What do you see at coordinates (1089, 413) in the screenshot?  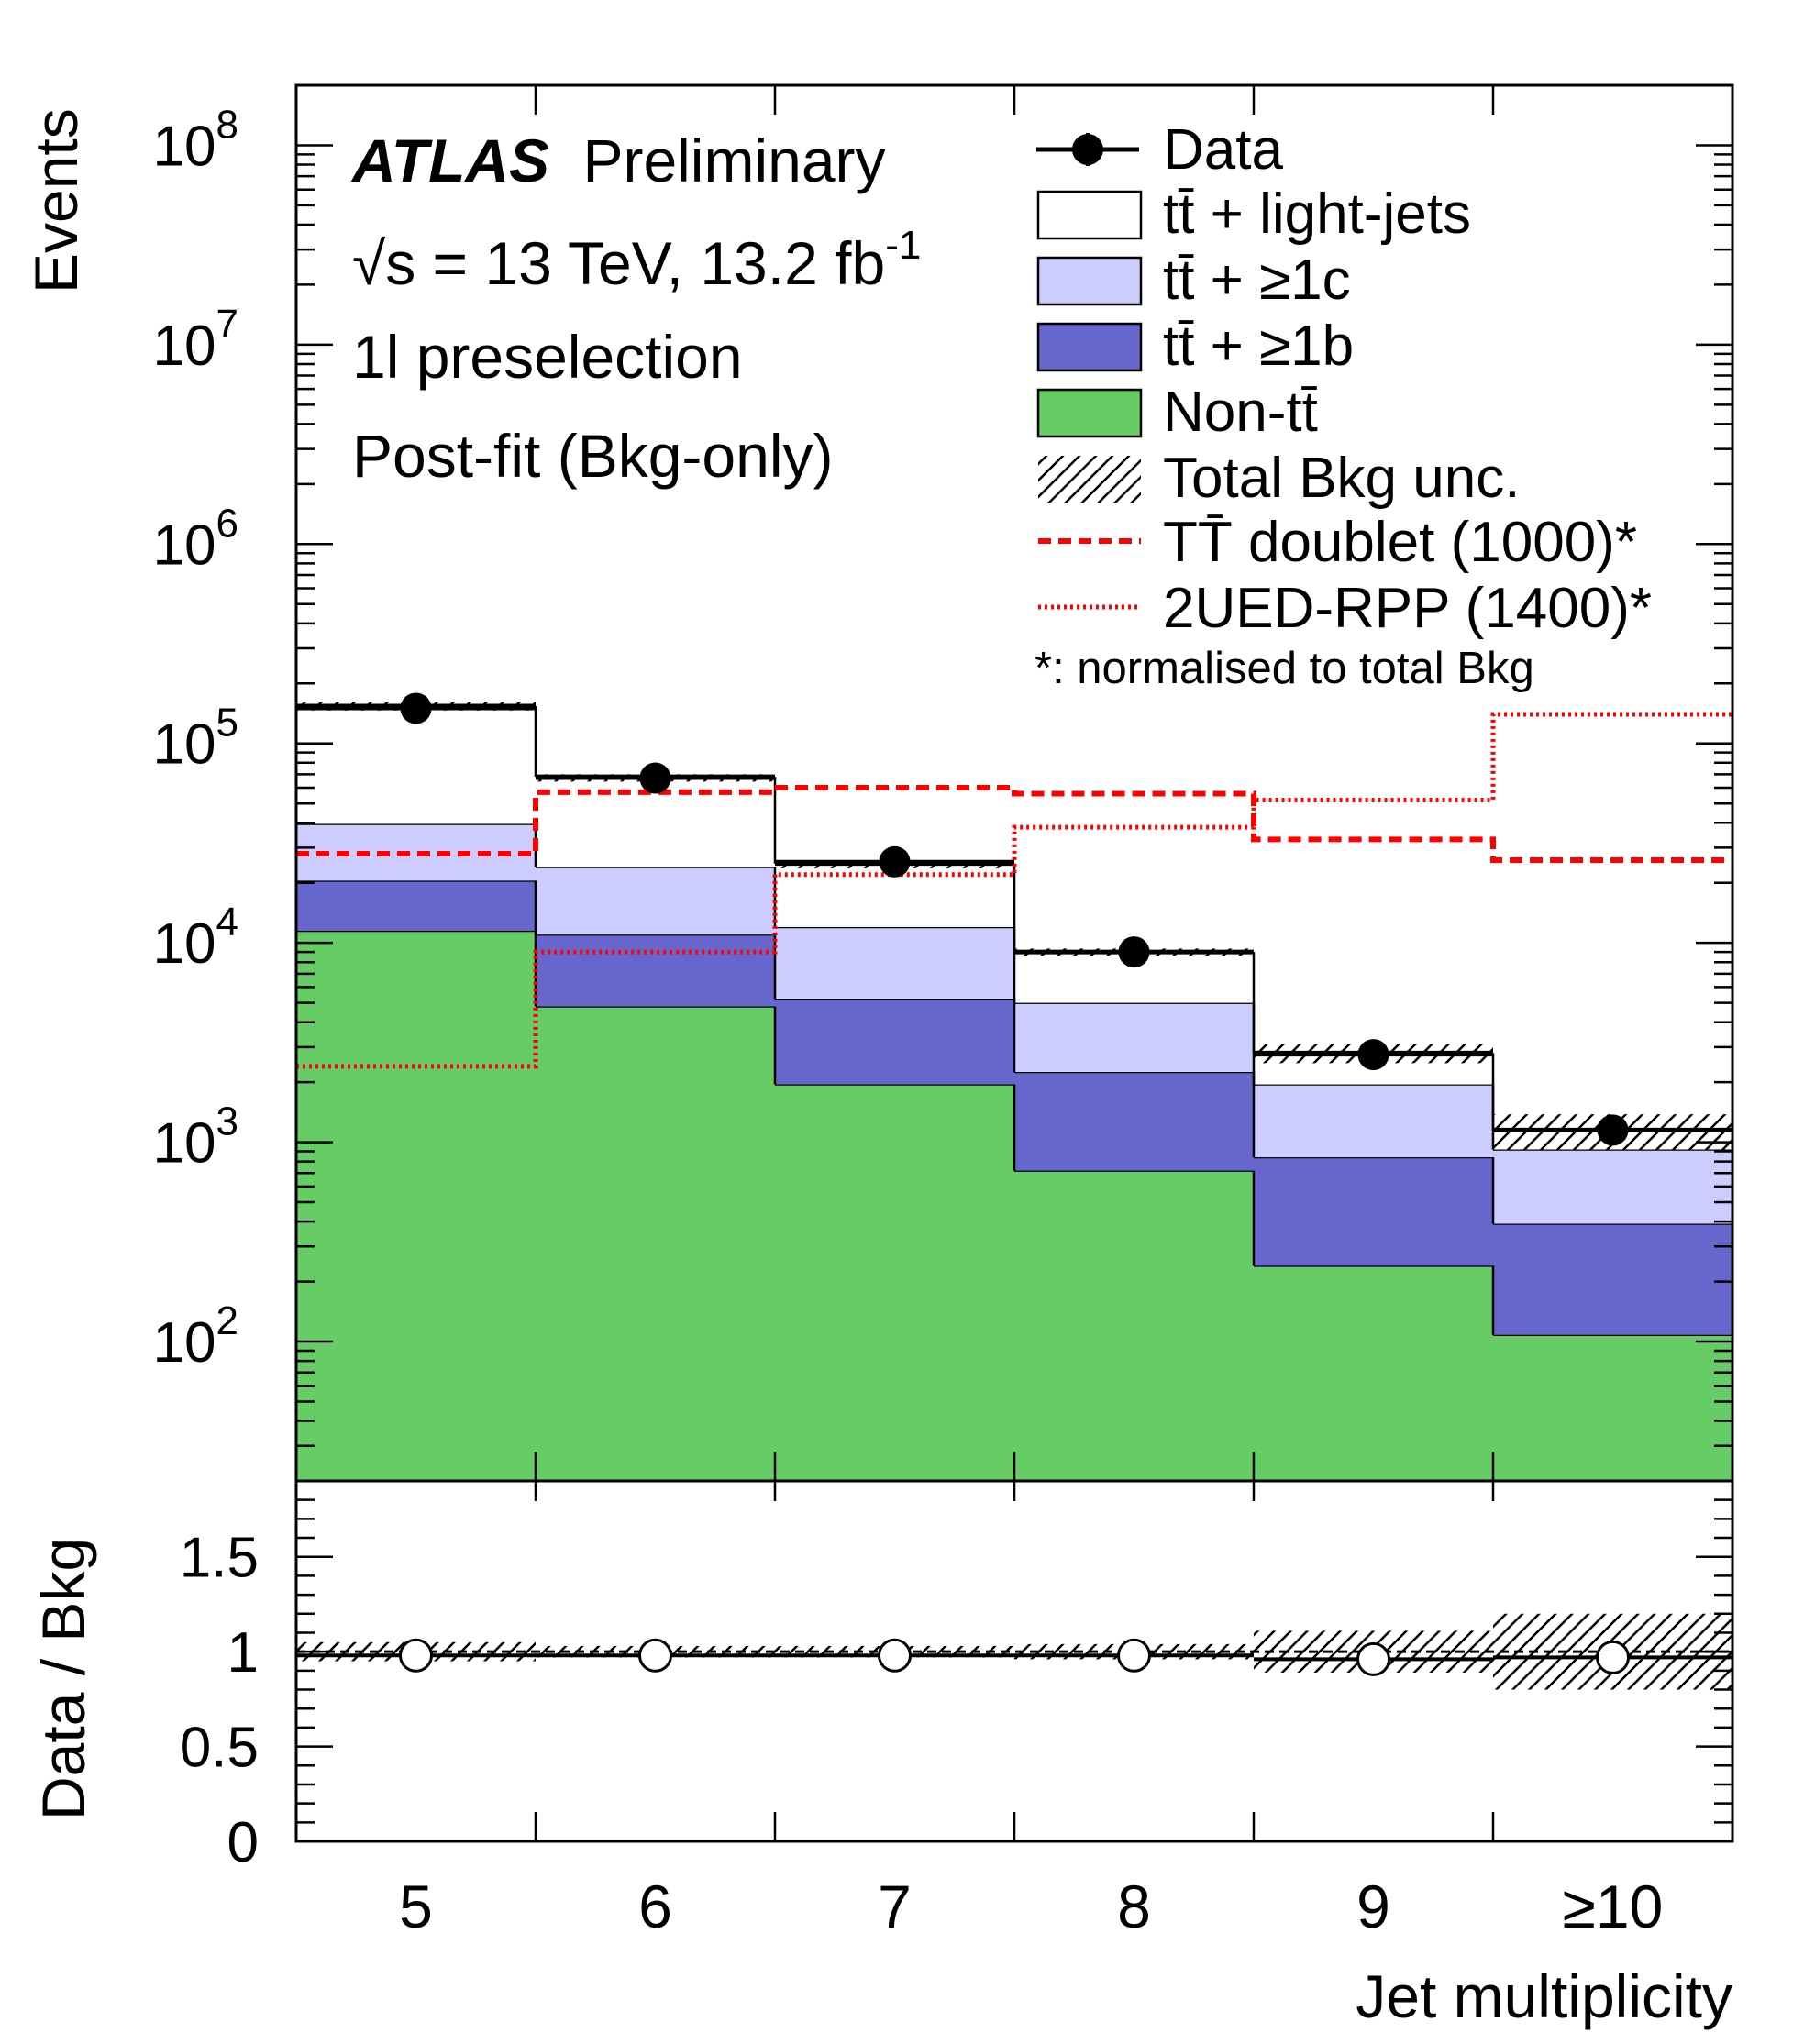 I see `legend-nontt-swatch` at bounding box center [1089, 413].